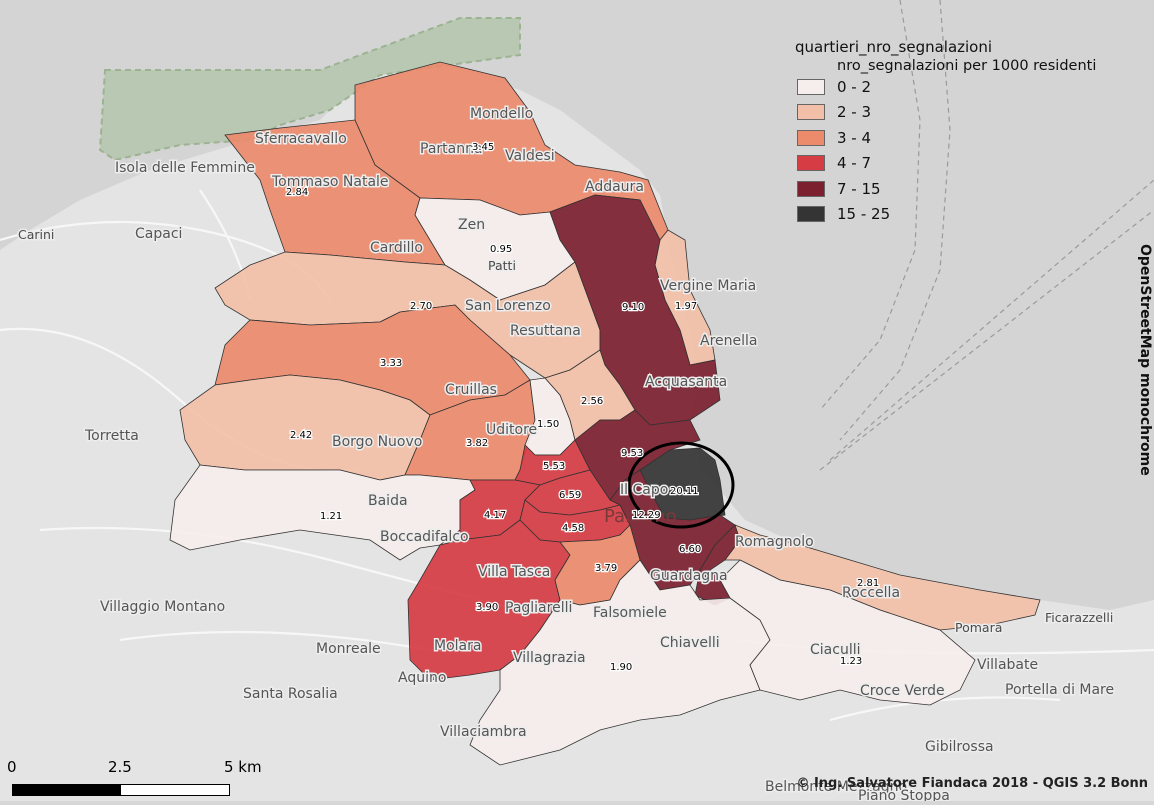  Describe the element at coordinates (689, 576) in the screenshot. I see `place-label: Guardagna` at that location.